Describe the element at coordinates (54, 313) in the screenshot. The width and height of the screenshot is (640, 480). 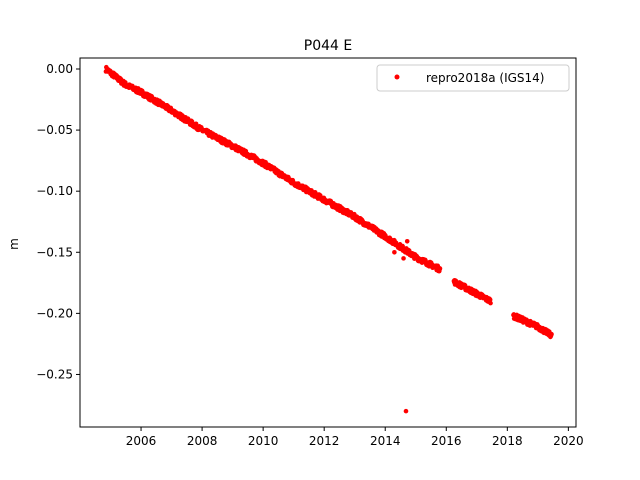
I see `y-tick-label: −0.20` at that location.